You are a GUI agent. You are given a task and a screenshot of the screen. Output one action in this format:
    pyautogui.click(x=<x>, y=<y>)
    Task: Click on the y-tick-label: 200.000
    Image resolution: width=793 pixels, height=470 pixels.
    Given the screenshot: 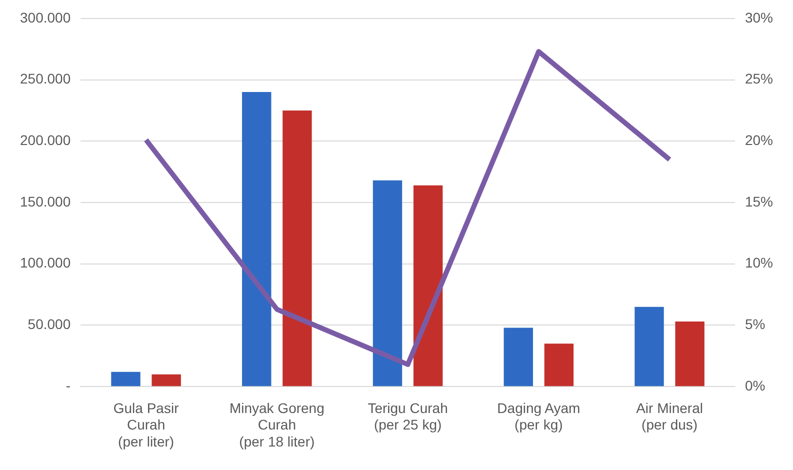 What is the action you would take?
    pyautogui.click(x=45, y=140)
    